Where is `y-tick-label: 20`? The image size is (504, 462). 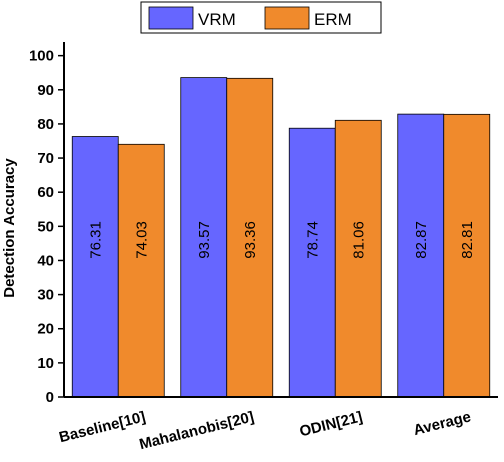 y-tick-label: 20 is located at coordinates (45, 329).